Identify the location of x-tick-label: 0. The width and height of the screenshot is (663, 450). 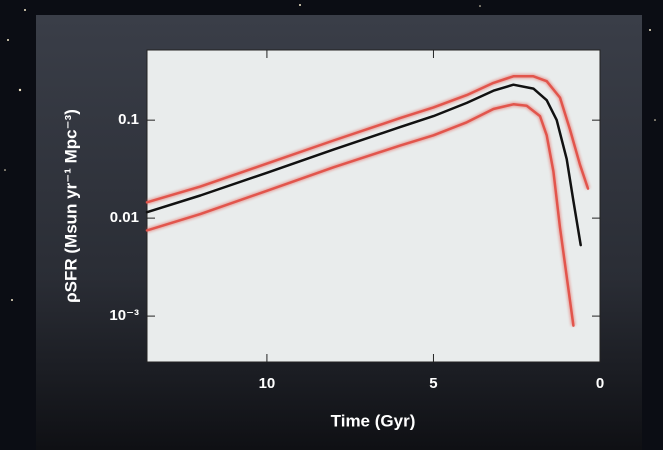
(600, 383).